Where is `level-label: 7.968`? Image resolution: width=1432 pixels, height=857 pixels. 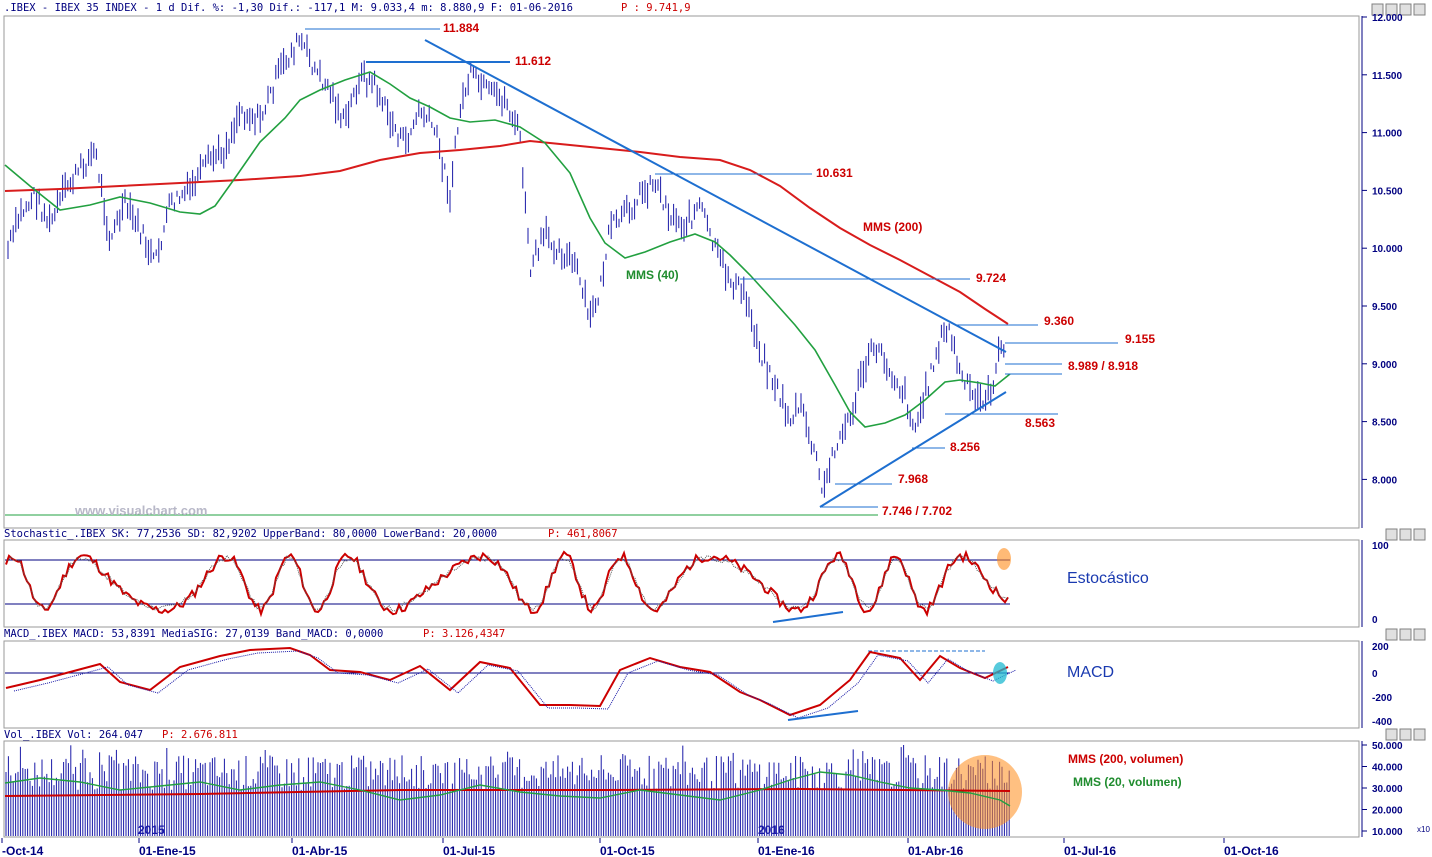 level-label: 7.968 is located at coordinates (913, 479).